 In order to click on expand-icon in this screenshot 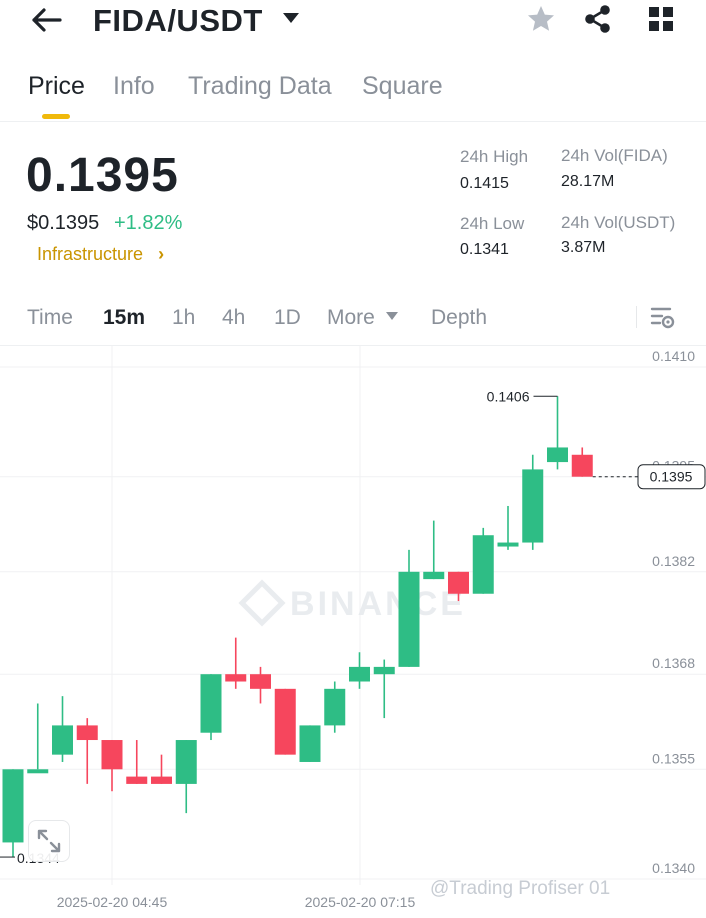, I will do `click(49, 841)`.